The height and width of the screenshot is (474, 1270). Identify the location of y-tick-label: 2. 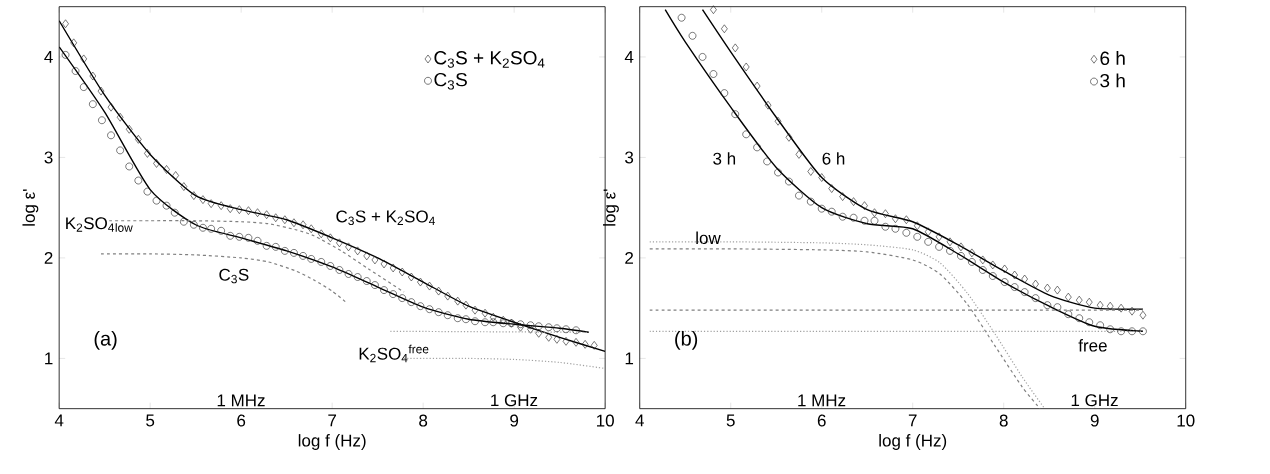
(48, 257).